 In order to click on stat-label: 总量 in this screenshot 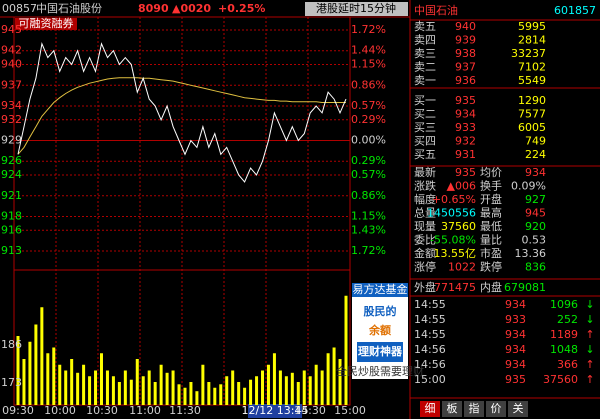, I will do `click(425, 213)`.